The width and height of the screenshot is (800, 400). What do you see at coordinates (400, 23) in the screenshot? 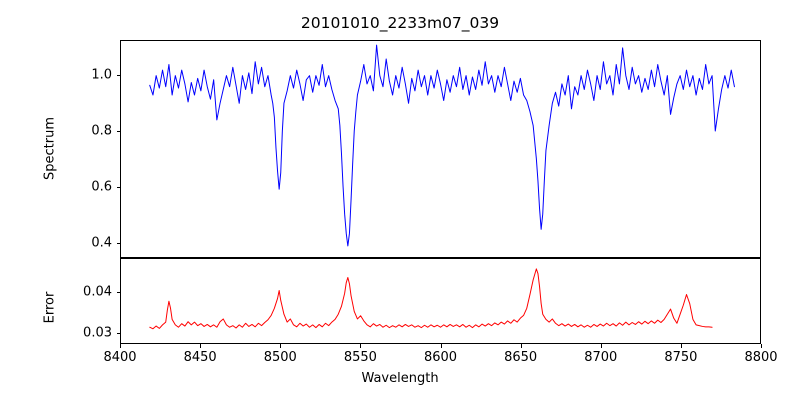
I see `figure-title: 20101010_2233m07_039` at bounding box center [400, 23].